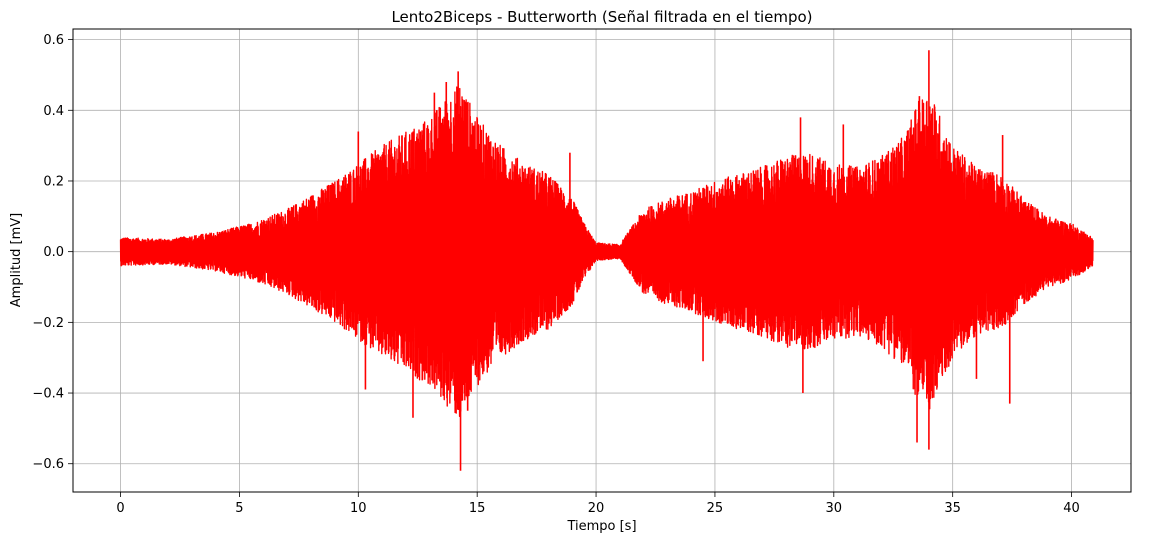 The image size is (1168, 545). I want to click on x-tick-label: 40, so click(1071, 508).